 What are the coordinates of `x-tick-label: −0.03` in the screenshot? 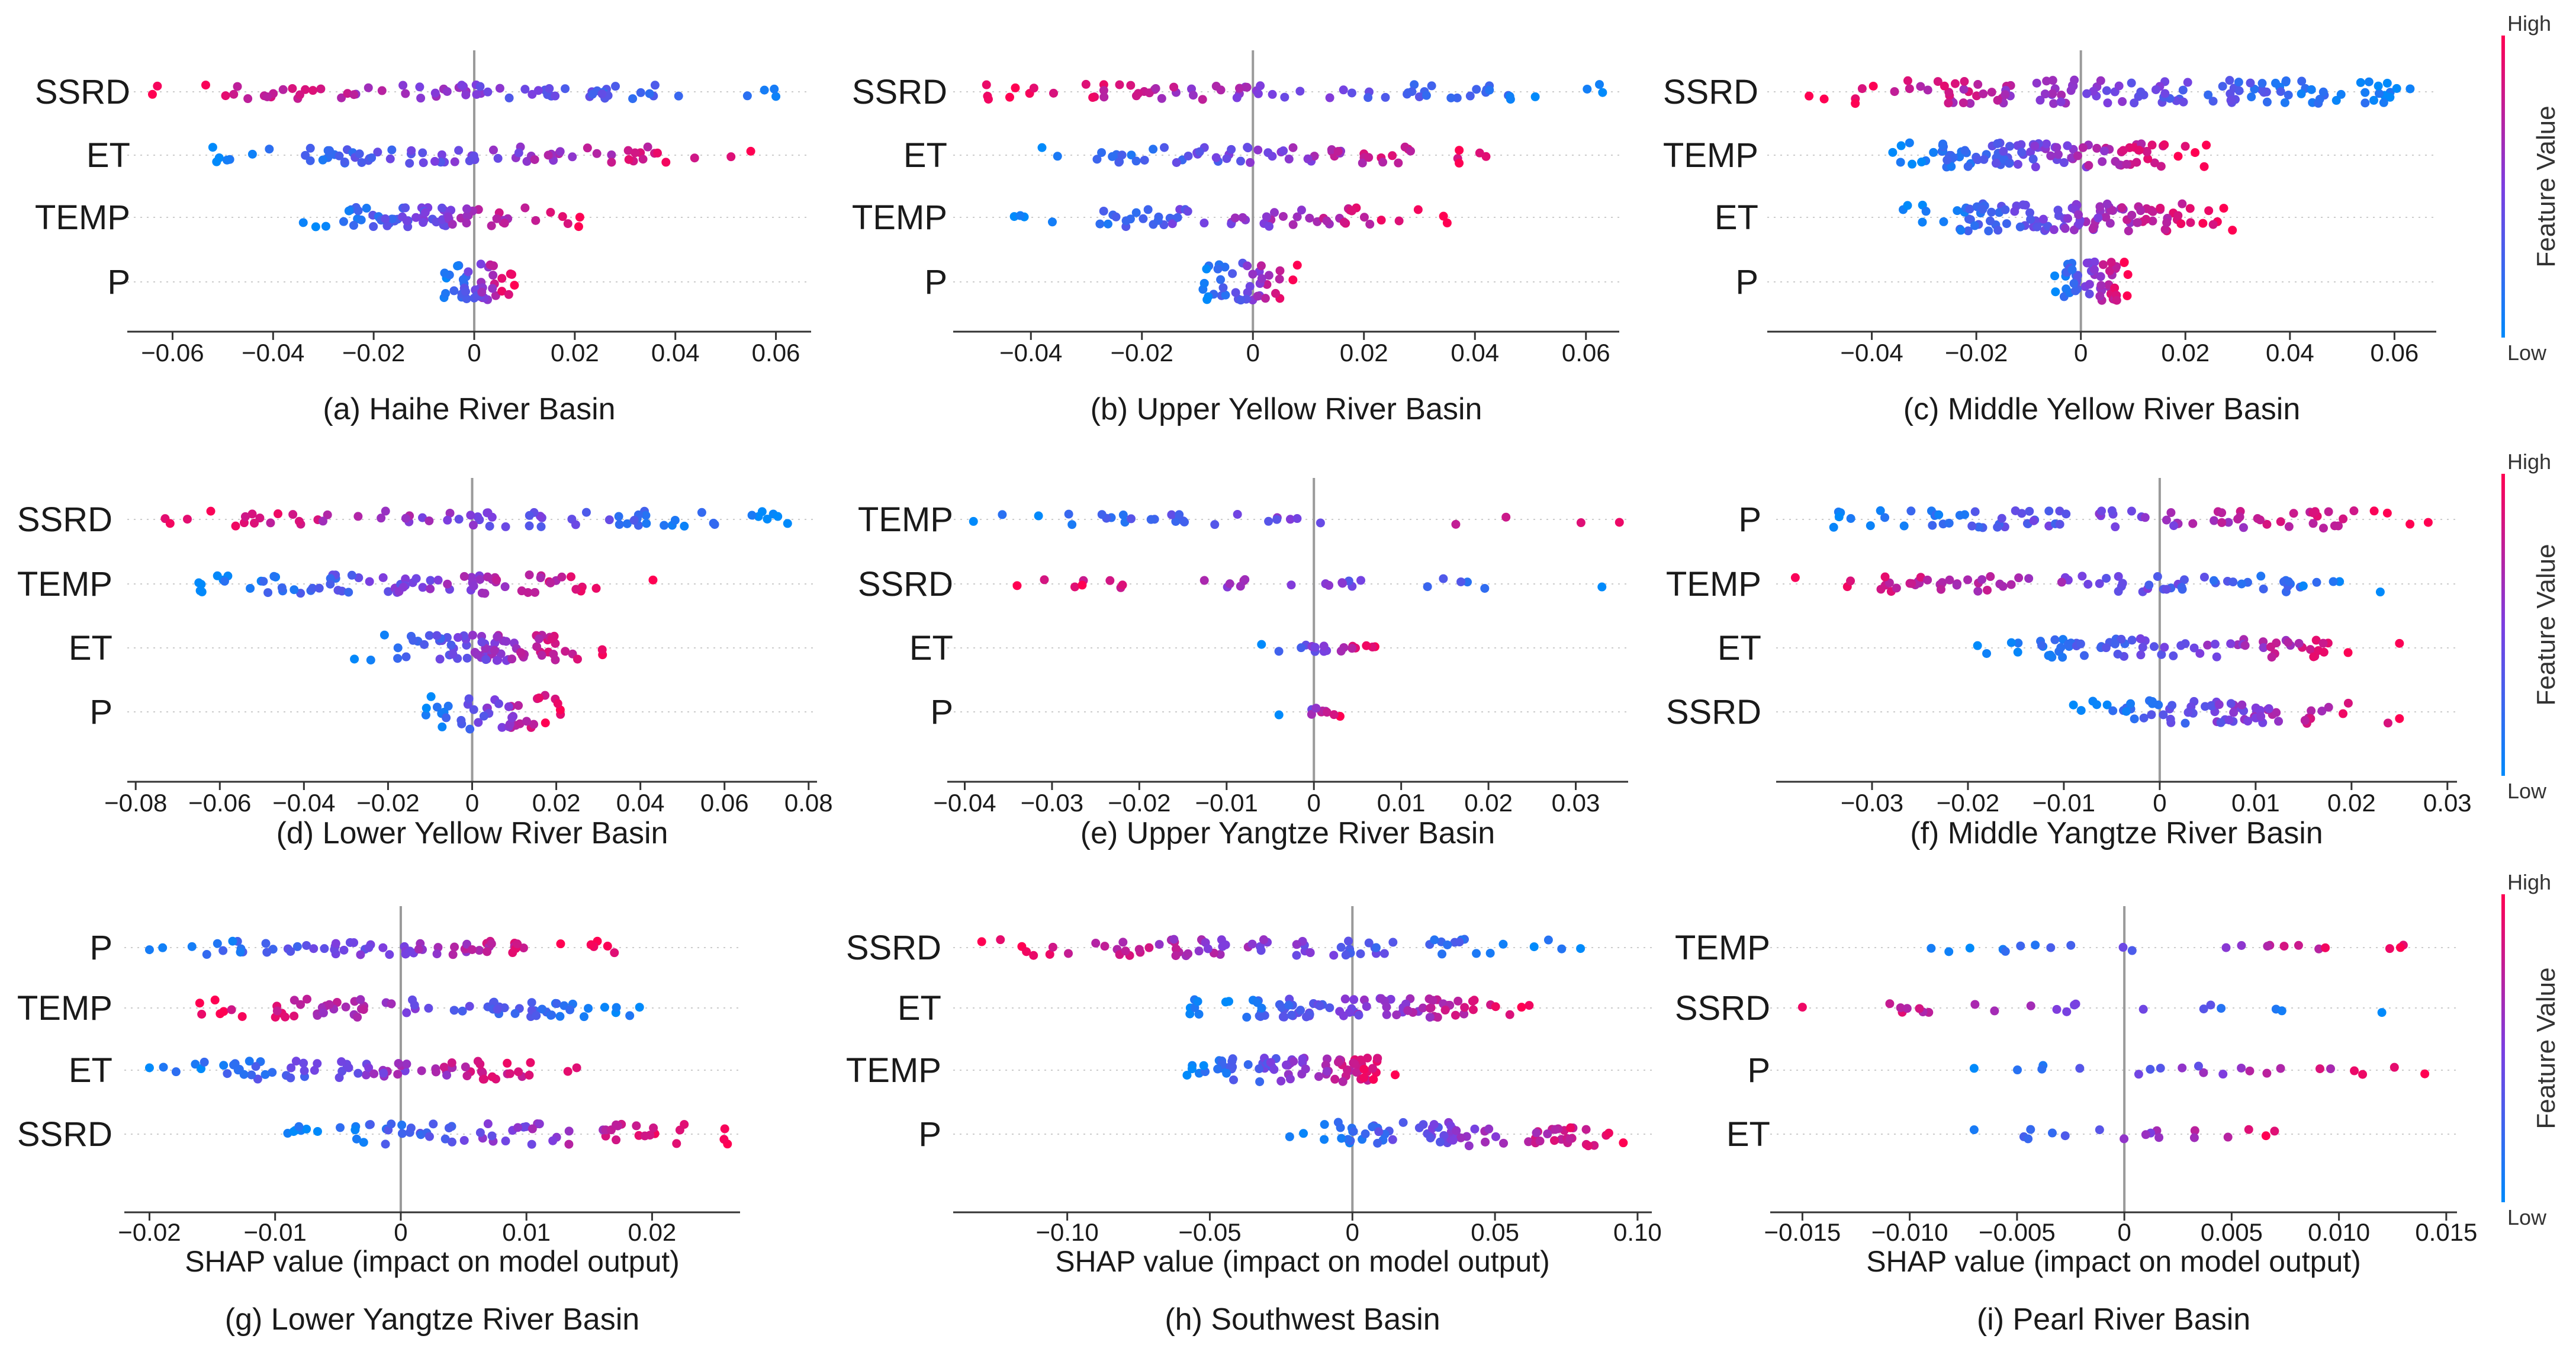 It's located at (1872, 803).